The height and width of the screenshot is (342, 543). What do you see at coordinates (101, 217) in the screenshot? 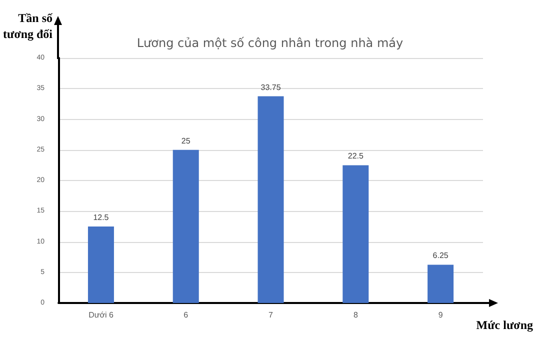
I see `data-label: 12.5` at bounding box center [101, 217].